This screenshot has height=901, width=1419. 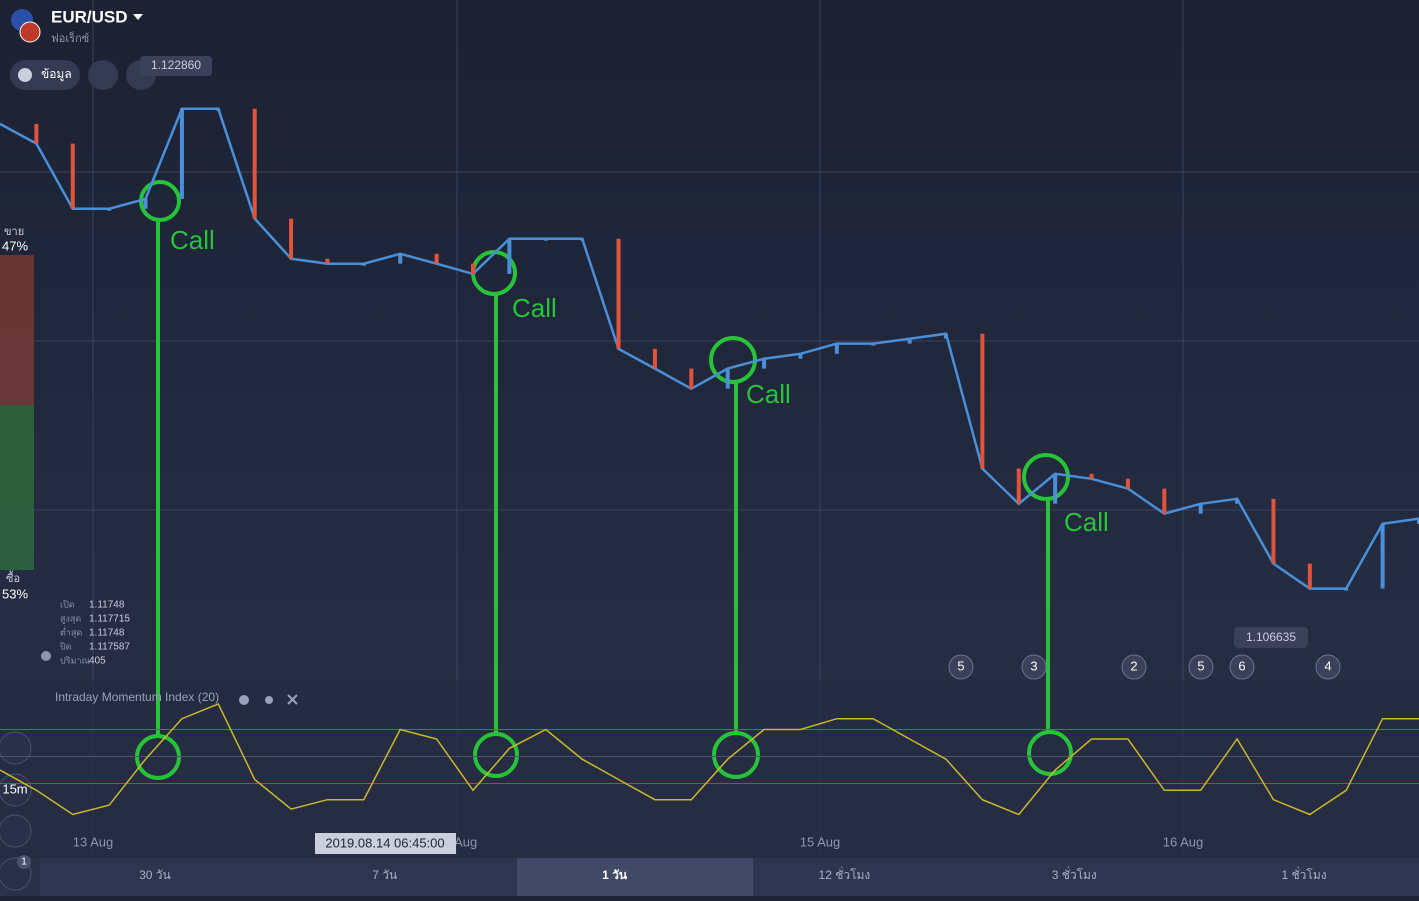 What do you see at coordinates (71, 631) in the screenshot?
I see `ohlc-key: ต่ำสุด` at bounding box center [71, 631].